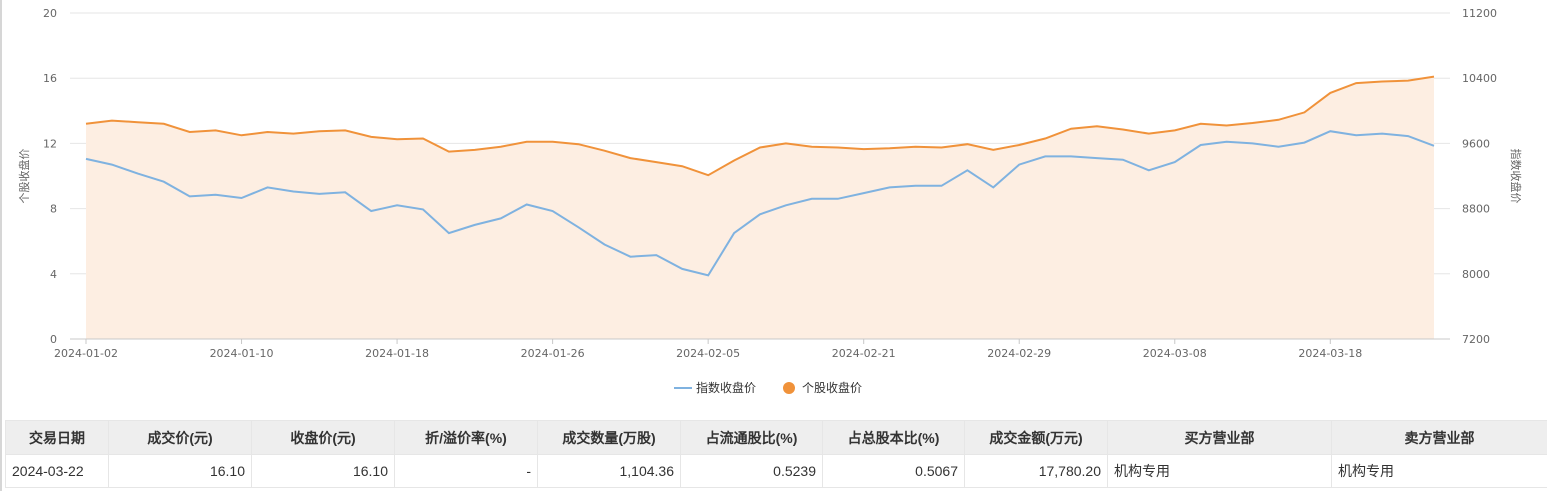 This screenshot has width=1547, height=491. What do you see at coordinates (323, 437) in the screenshot?
I see `col-header-close-price: 收盘价(元)` at bounding box center [323, 437].